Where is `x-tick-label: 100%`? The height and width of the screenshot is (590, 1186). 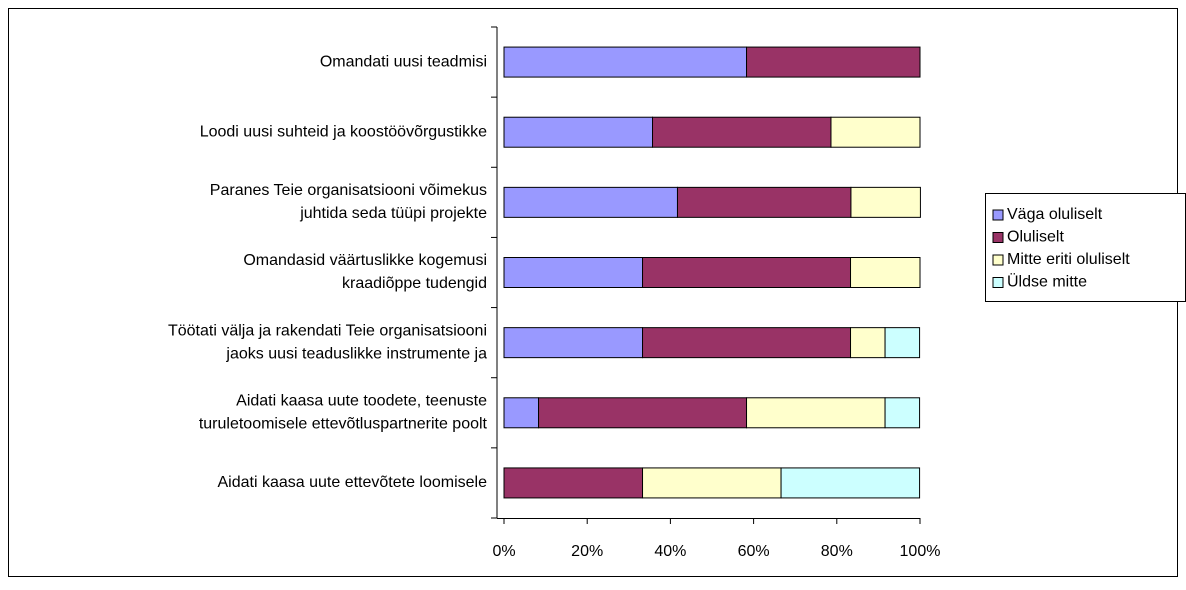
x-tick-label: 100% is located at coordinates (920, 551).